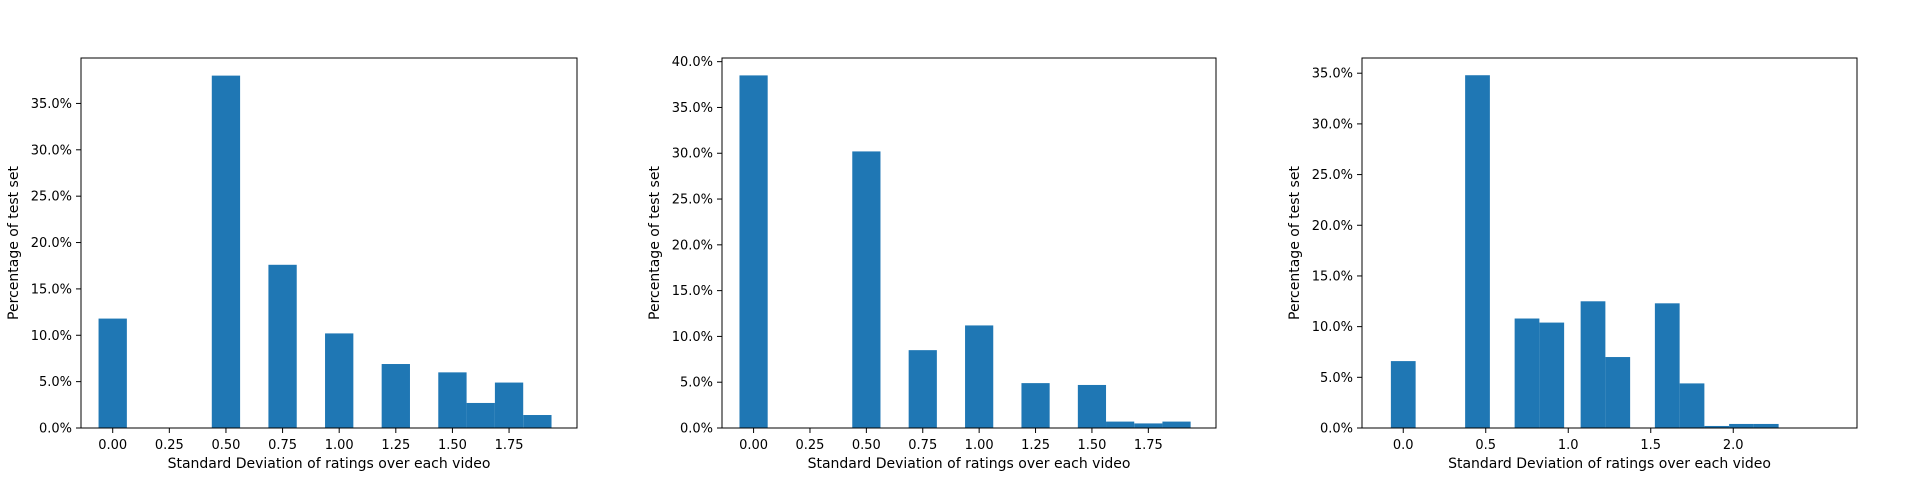  I want to click on x-tick-label: 1.0, so click(1568, 445).